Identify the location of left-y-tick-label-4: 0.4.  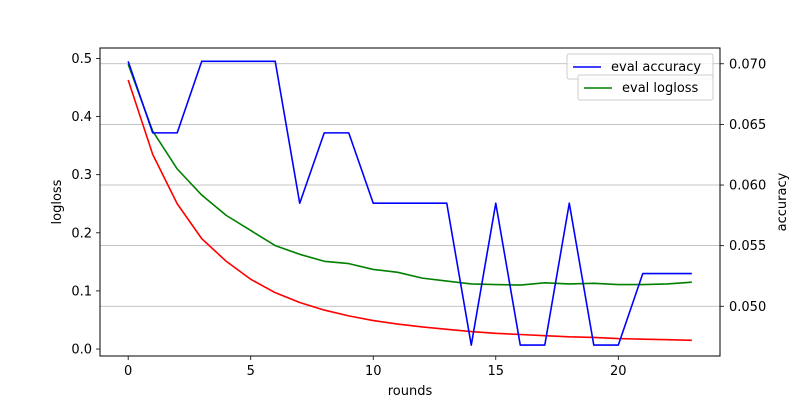
(81, 117).